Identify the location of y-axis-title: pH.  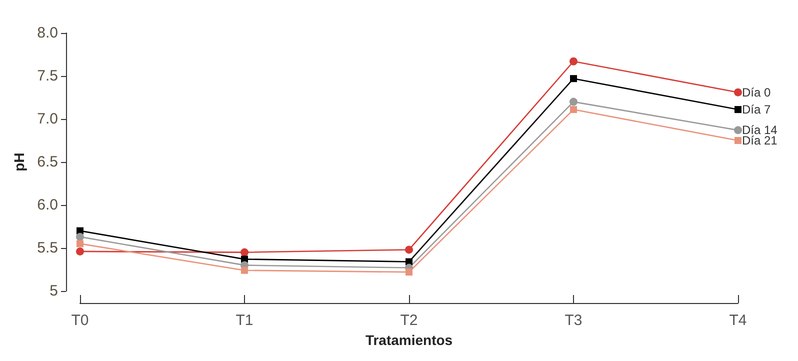
(19, 162).